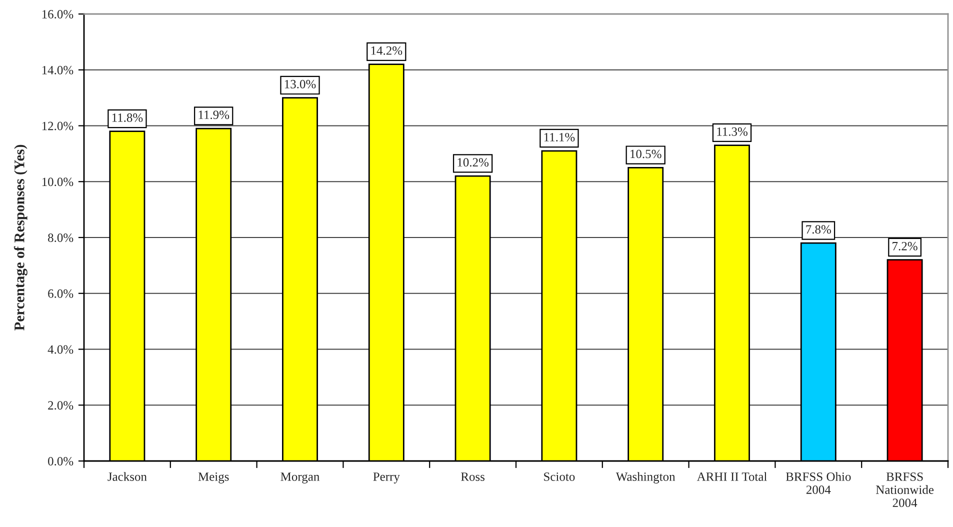 This screenshot has width=953, height=527. I want to click on y-tick-label: 6.0%, so click(61, 293).